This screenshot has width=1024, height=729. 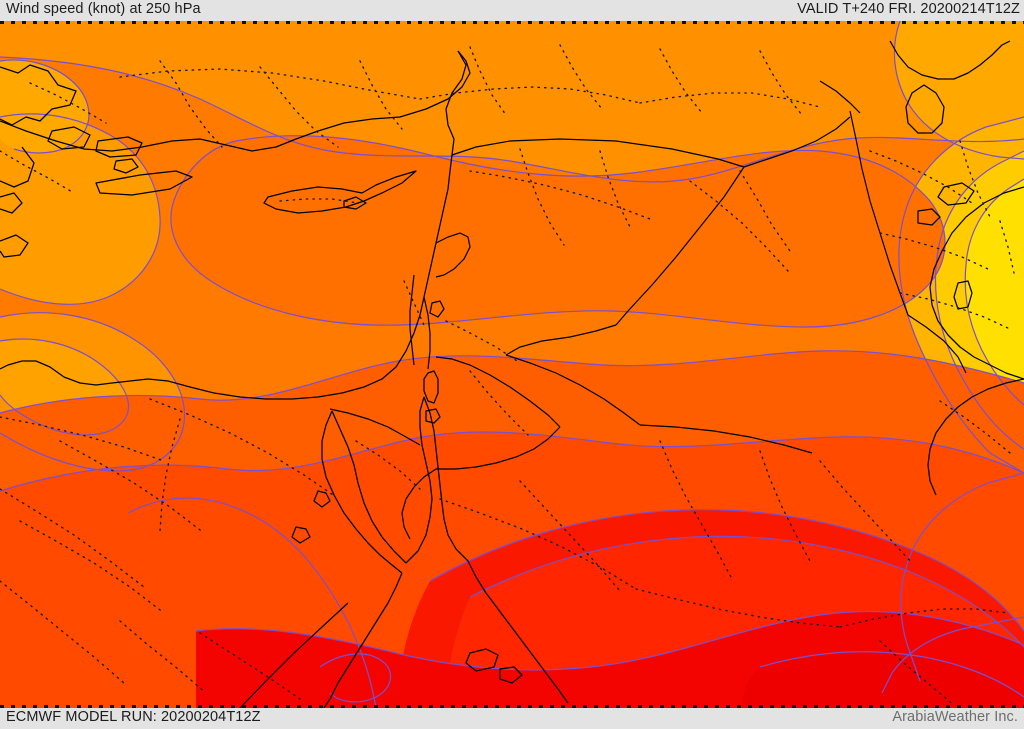 What do you see at coordinates (908, 9) in the screenshot?
I see `forecast-valid-label: VALID T+240 FRI. 20200214T12Z` at bounding box center [908, 9].